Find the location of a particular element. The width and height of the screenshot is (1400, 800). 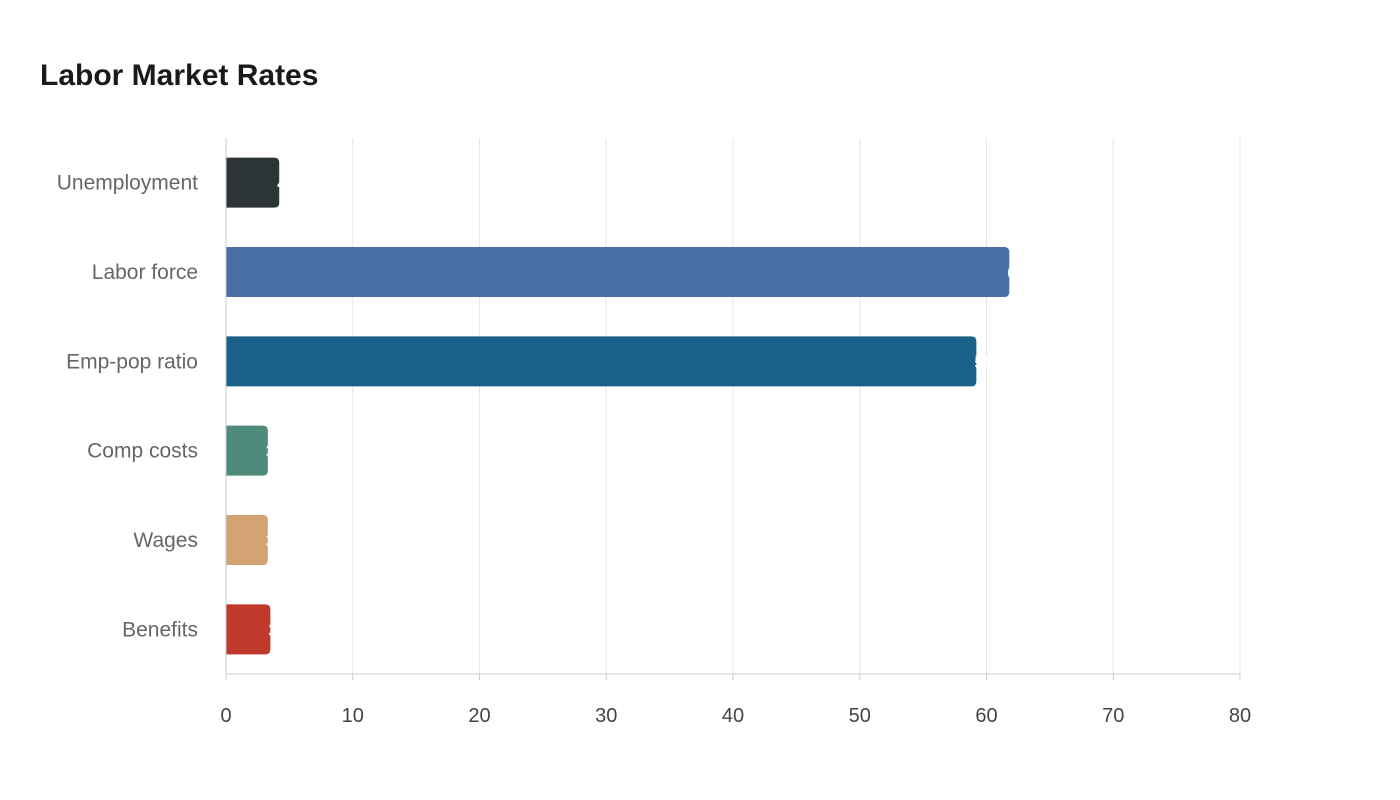

x-tick-label: 20 is located at coordinates (479, 716).